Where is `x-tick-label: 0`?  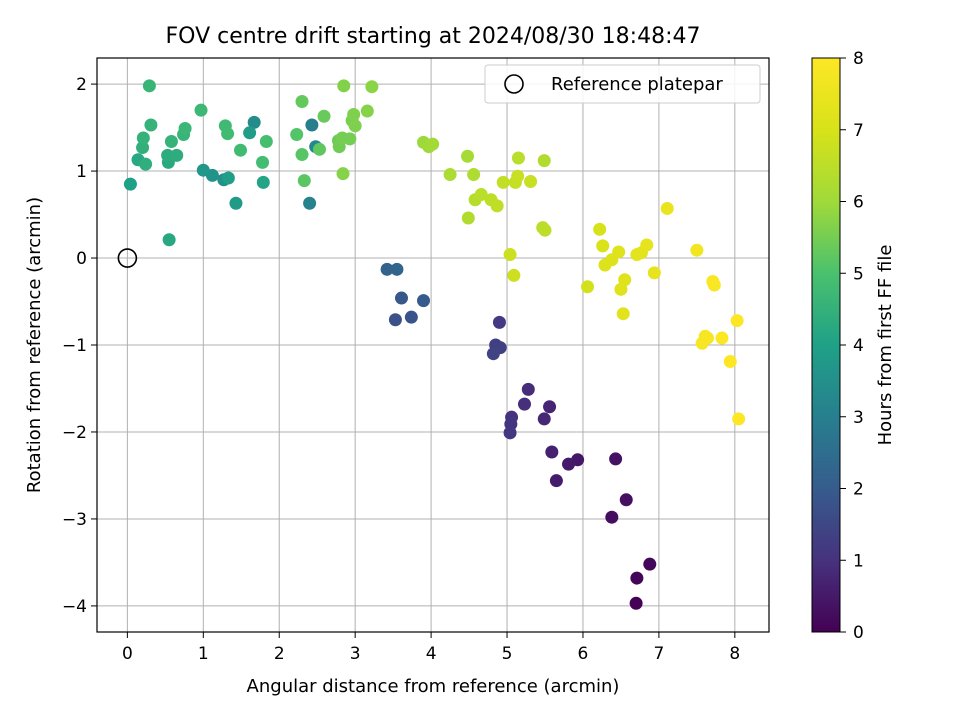 x-tick-label: 0 is located at coordinates (127, 654).